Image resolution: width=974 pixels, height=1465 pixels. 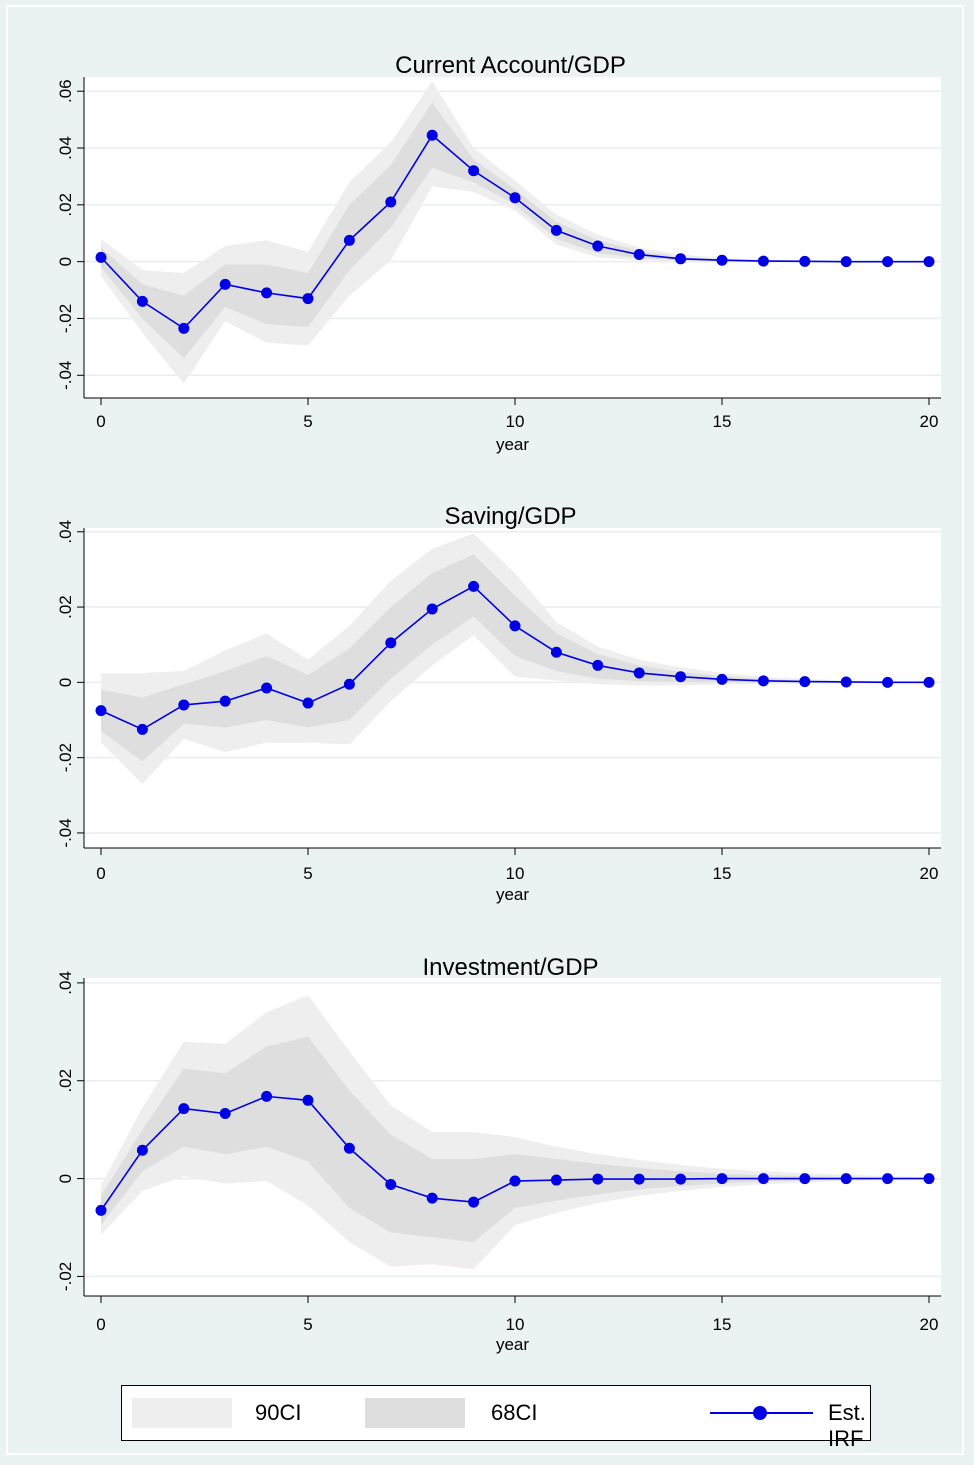 I want to click on legend-label-irf: Est. IRF, so click(x=847, y=1425).